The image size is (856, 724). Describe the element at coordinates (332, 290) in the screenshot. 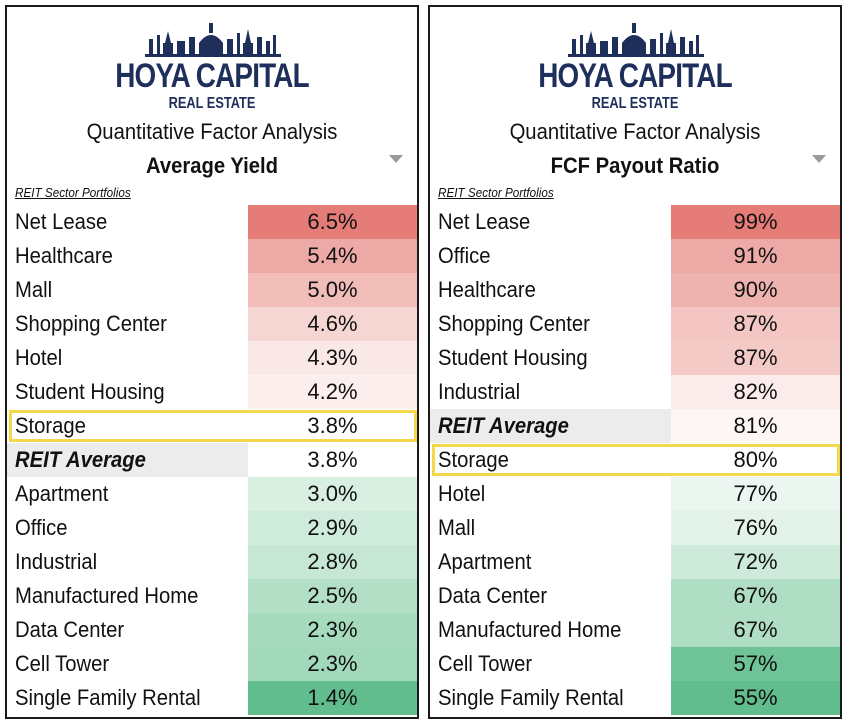

I see `sector-value: 5.0%` at that location.